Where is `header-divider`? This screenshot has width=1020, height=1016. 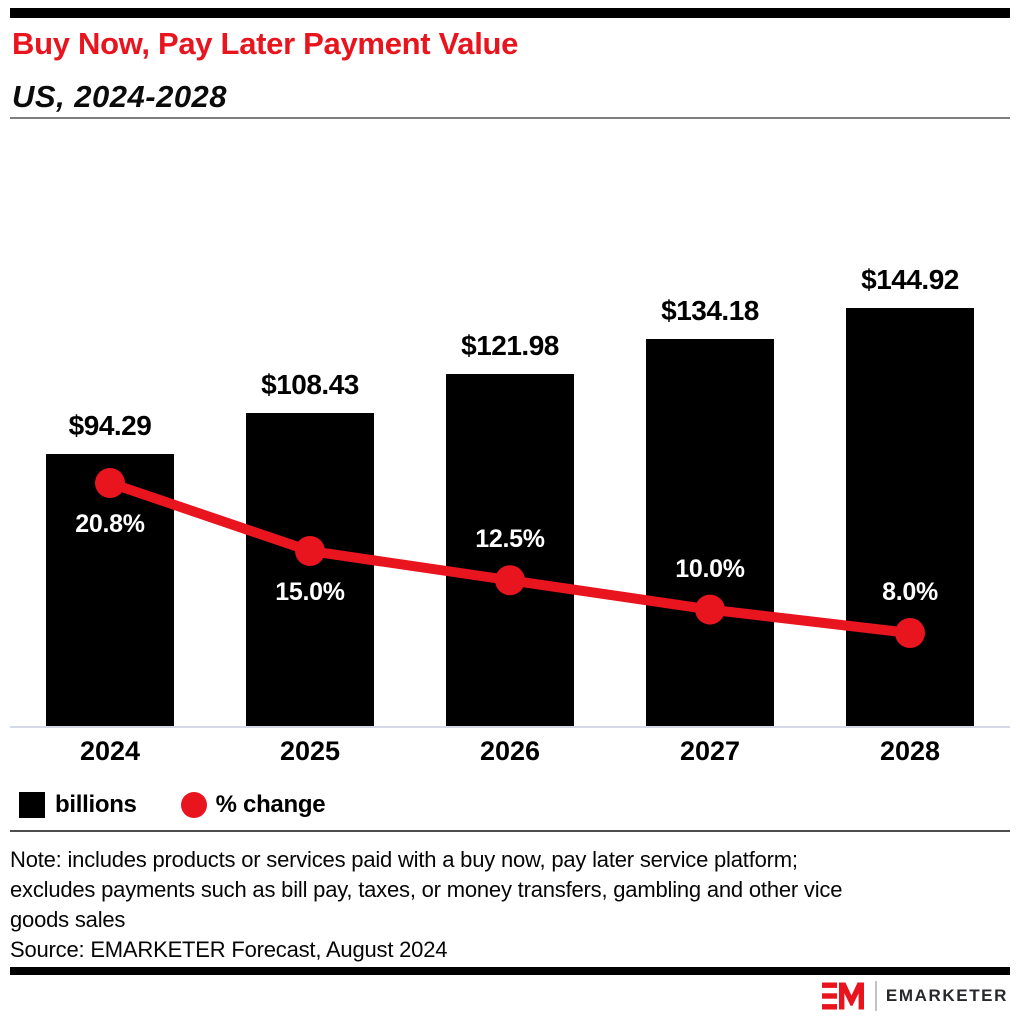 header-divider is located at coordinates (510, 118).